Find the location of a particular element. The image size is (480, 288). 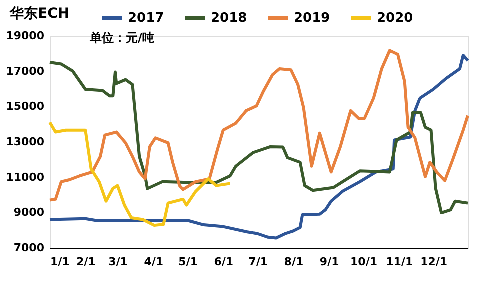

x-tick-label: 3/1 is located at coordinates (118, 262).